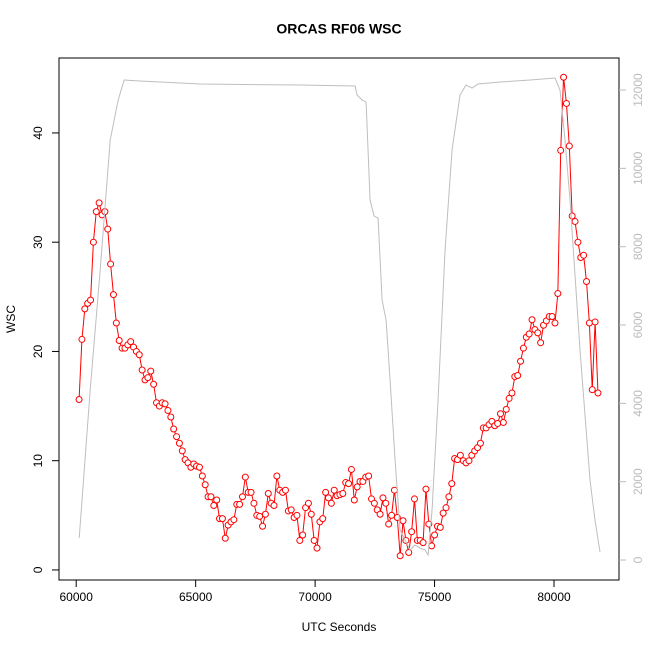 Image resolution: width=650 pixels, height=650 pixels. Describe the element at coordinates (315, 597) in the screenshot. I see `x-tick-label: 70000` at that location.